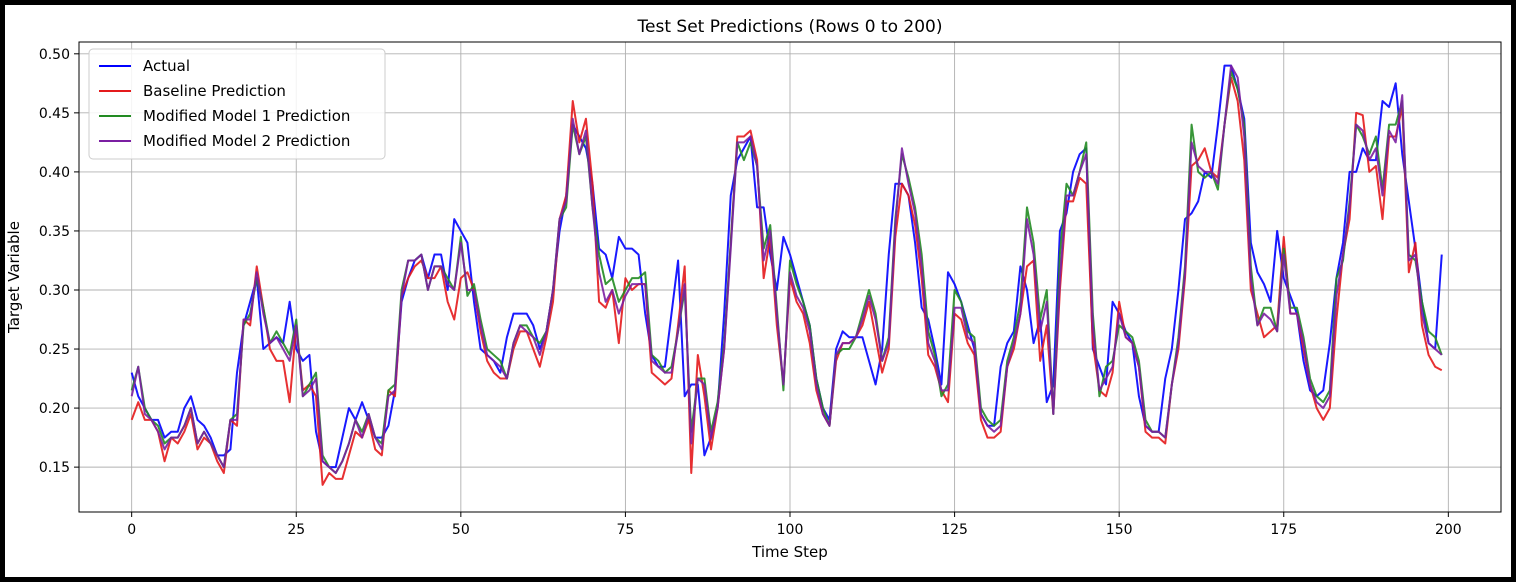  I want to click on y-tick-label: 0.40, so click(54, 173).